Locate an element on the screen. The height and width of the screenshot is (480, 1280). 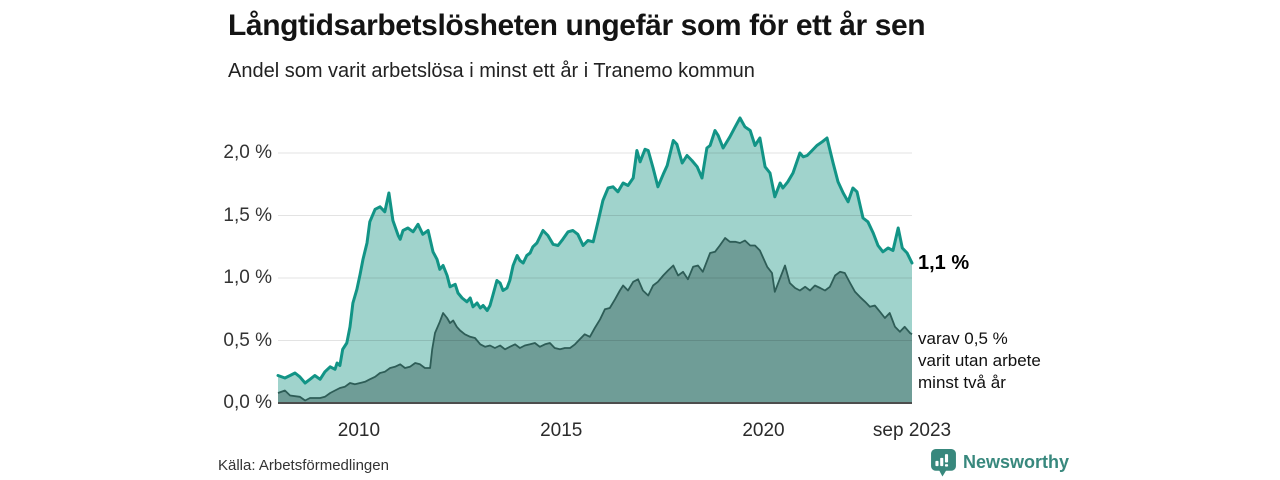
newsworthy-logo: Newsworthy is located at coordinates (1000, 463).